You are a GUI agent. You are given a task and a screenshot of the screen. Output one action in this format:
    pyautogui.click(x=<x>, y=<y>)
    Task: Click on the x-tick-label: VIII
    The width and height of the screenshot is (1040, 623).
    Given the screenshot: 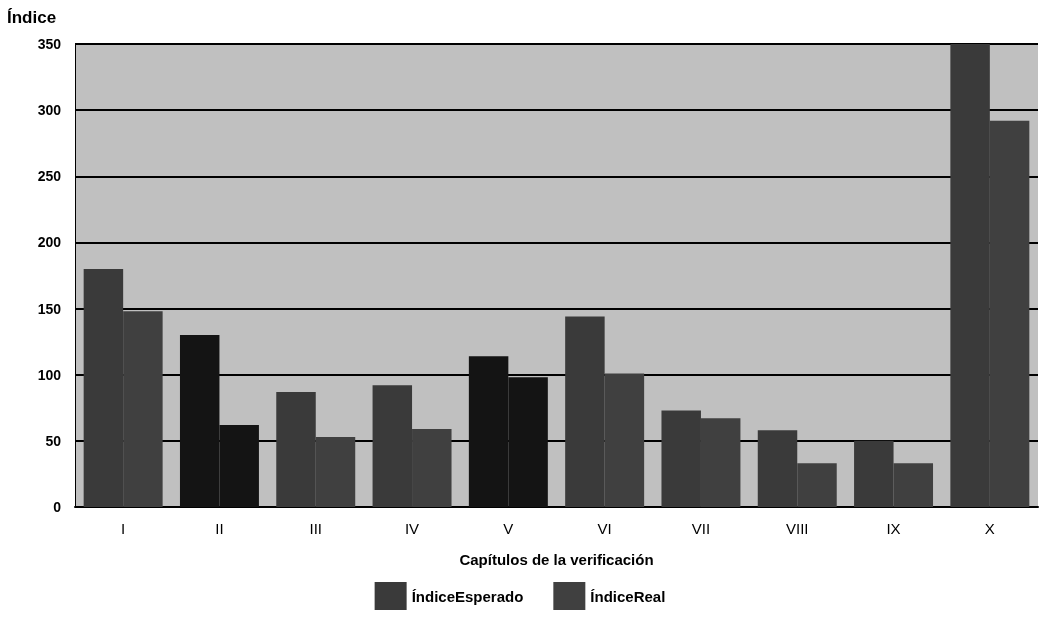 What is the action you would take?
    pyautogui.click(x=797, y=528)
    